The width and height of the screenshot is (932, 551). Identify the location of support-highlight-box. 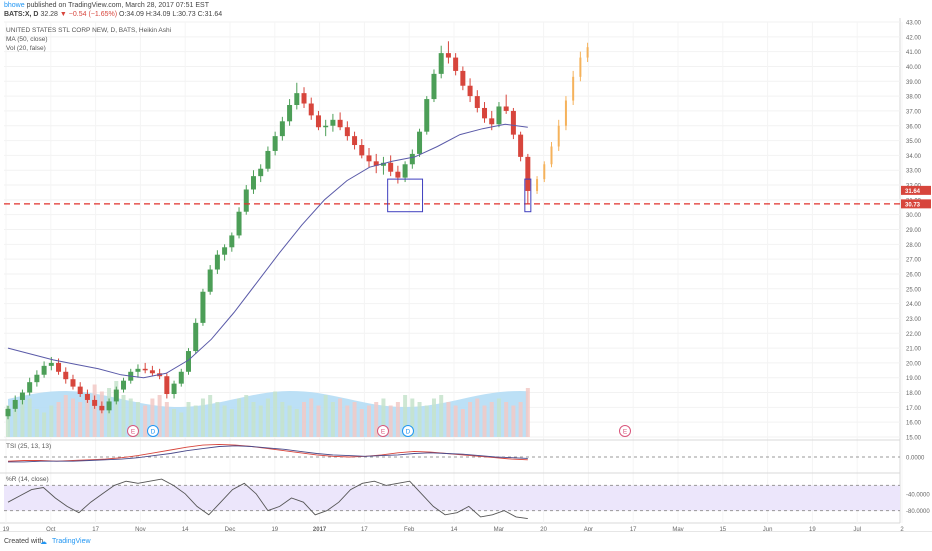
(528, 195).